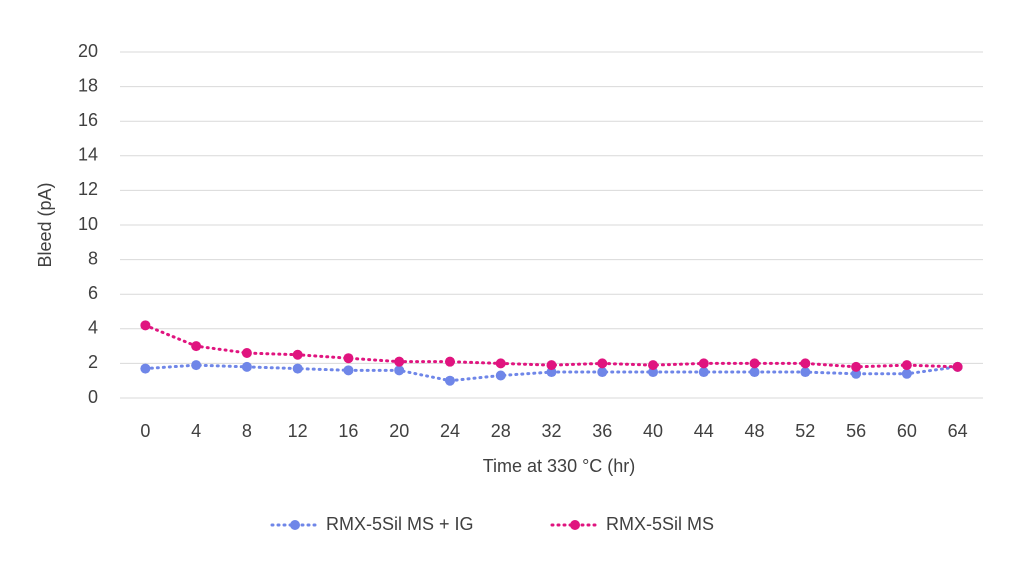 The width and height of the screenshot is (1024, 578). What do you see at coordinates (559, 466) in the screenshot?
I see `x-axis-title: Time at 330 °C (hr)` at bounding box center [559, 466].